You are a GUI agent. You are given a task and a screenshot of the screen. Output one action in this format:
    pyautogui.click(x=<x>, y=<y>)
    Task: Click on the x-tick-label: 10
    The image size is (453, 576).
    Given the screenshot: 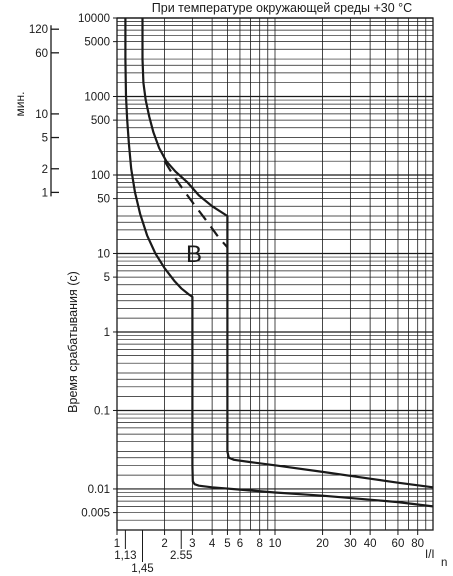 What is the action you would take?
    pyautogui.click(x=275, y=544)
    